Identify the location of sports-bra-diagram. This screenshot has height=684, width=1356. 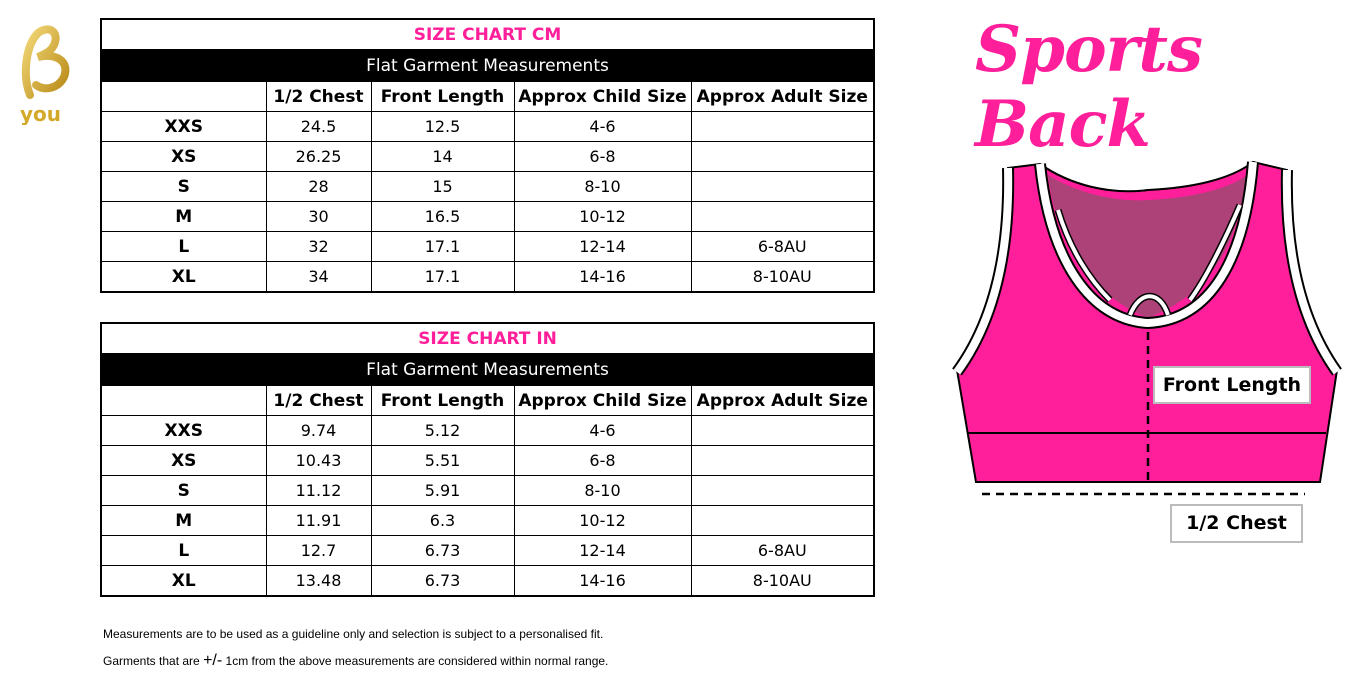
(1147, 328).